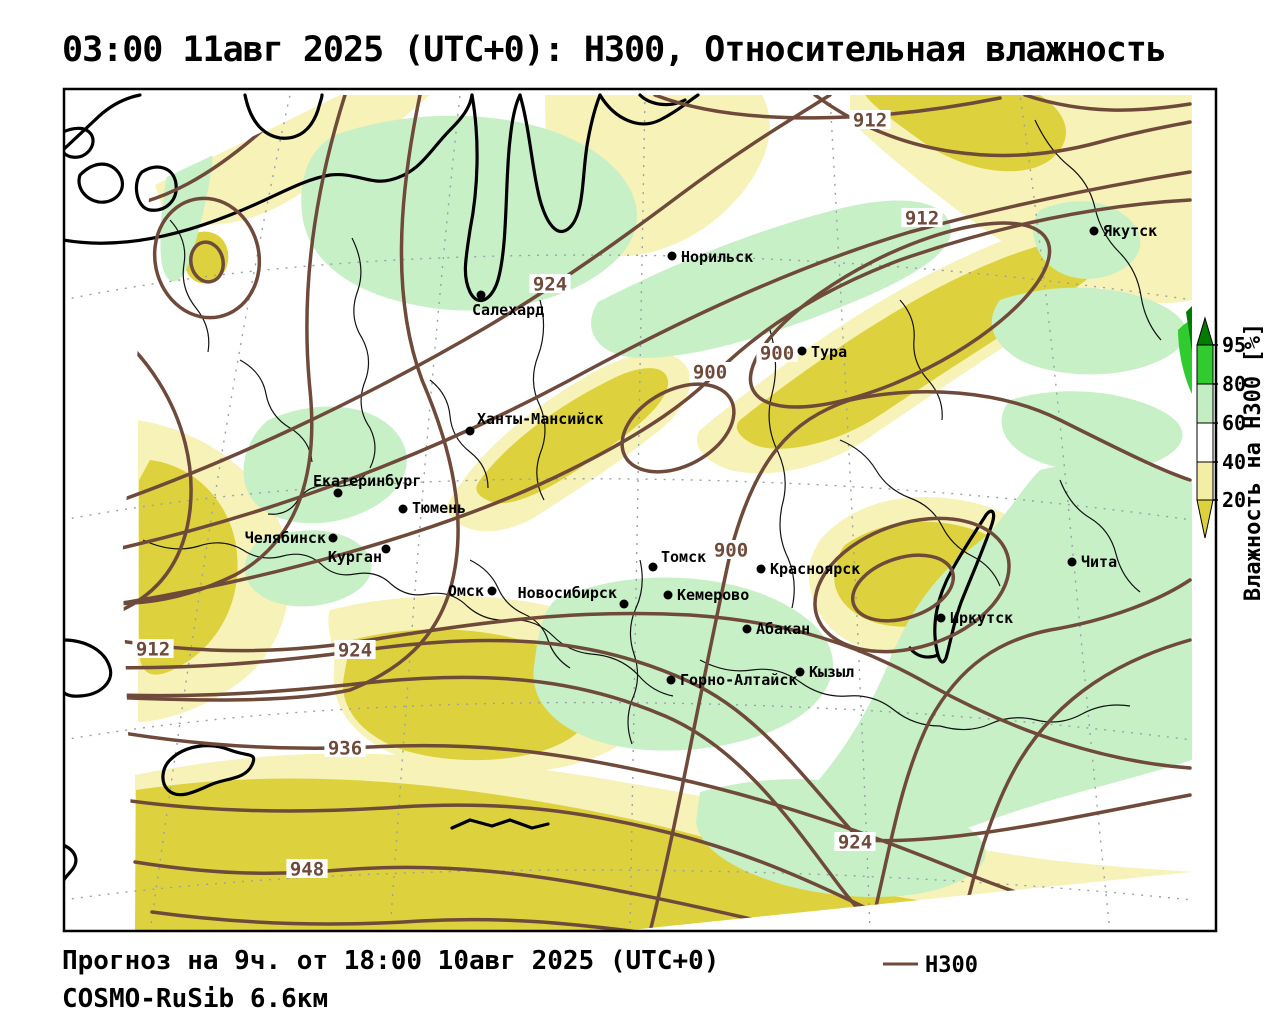  I want to click on city-label: Иркутск, so click(981, 618).